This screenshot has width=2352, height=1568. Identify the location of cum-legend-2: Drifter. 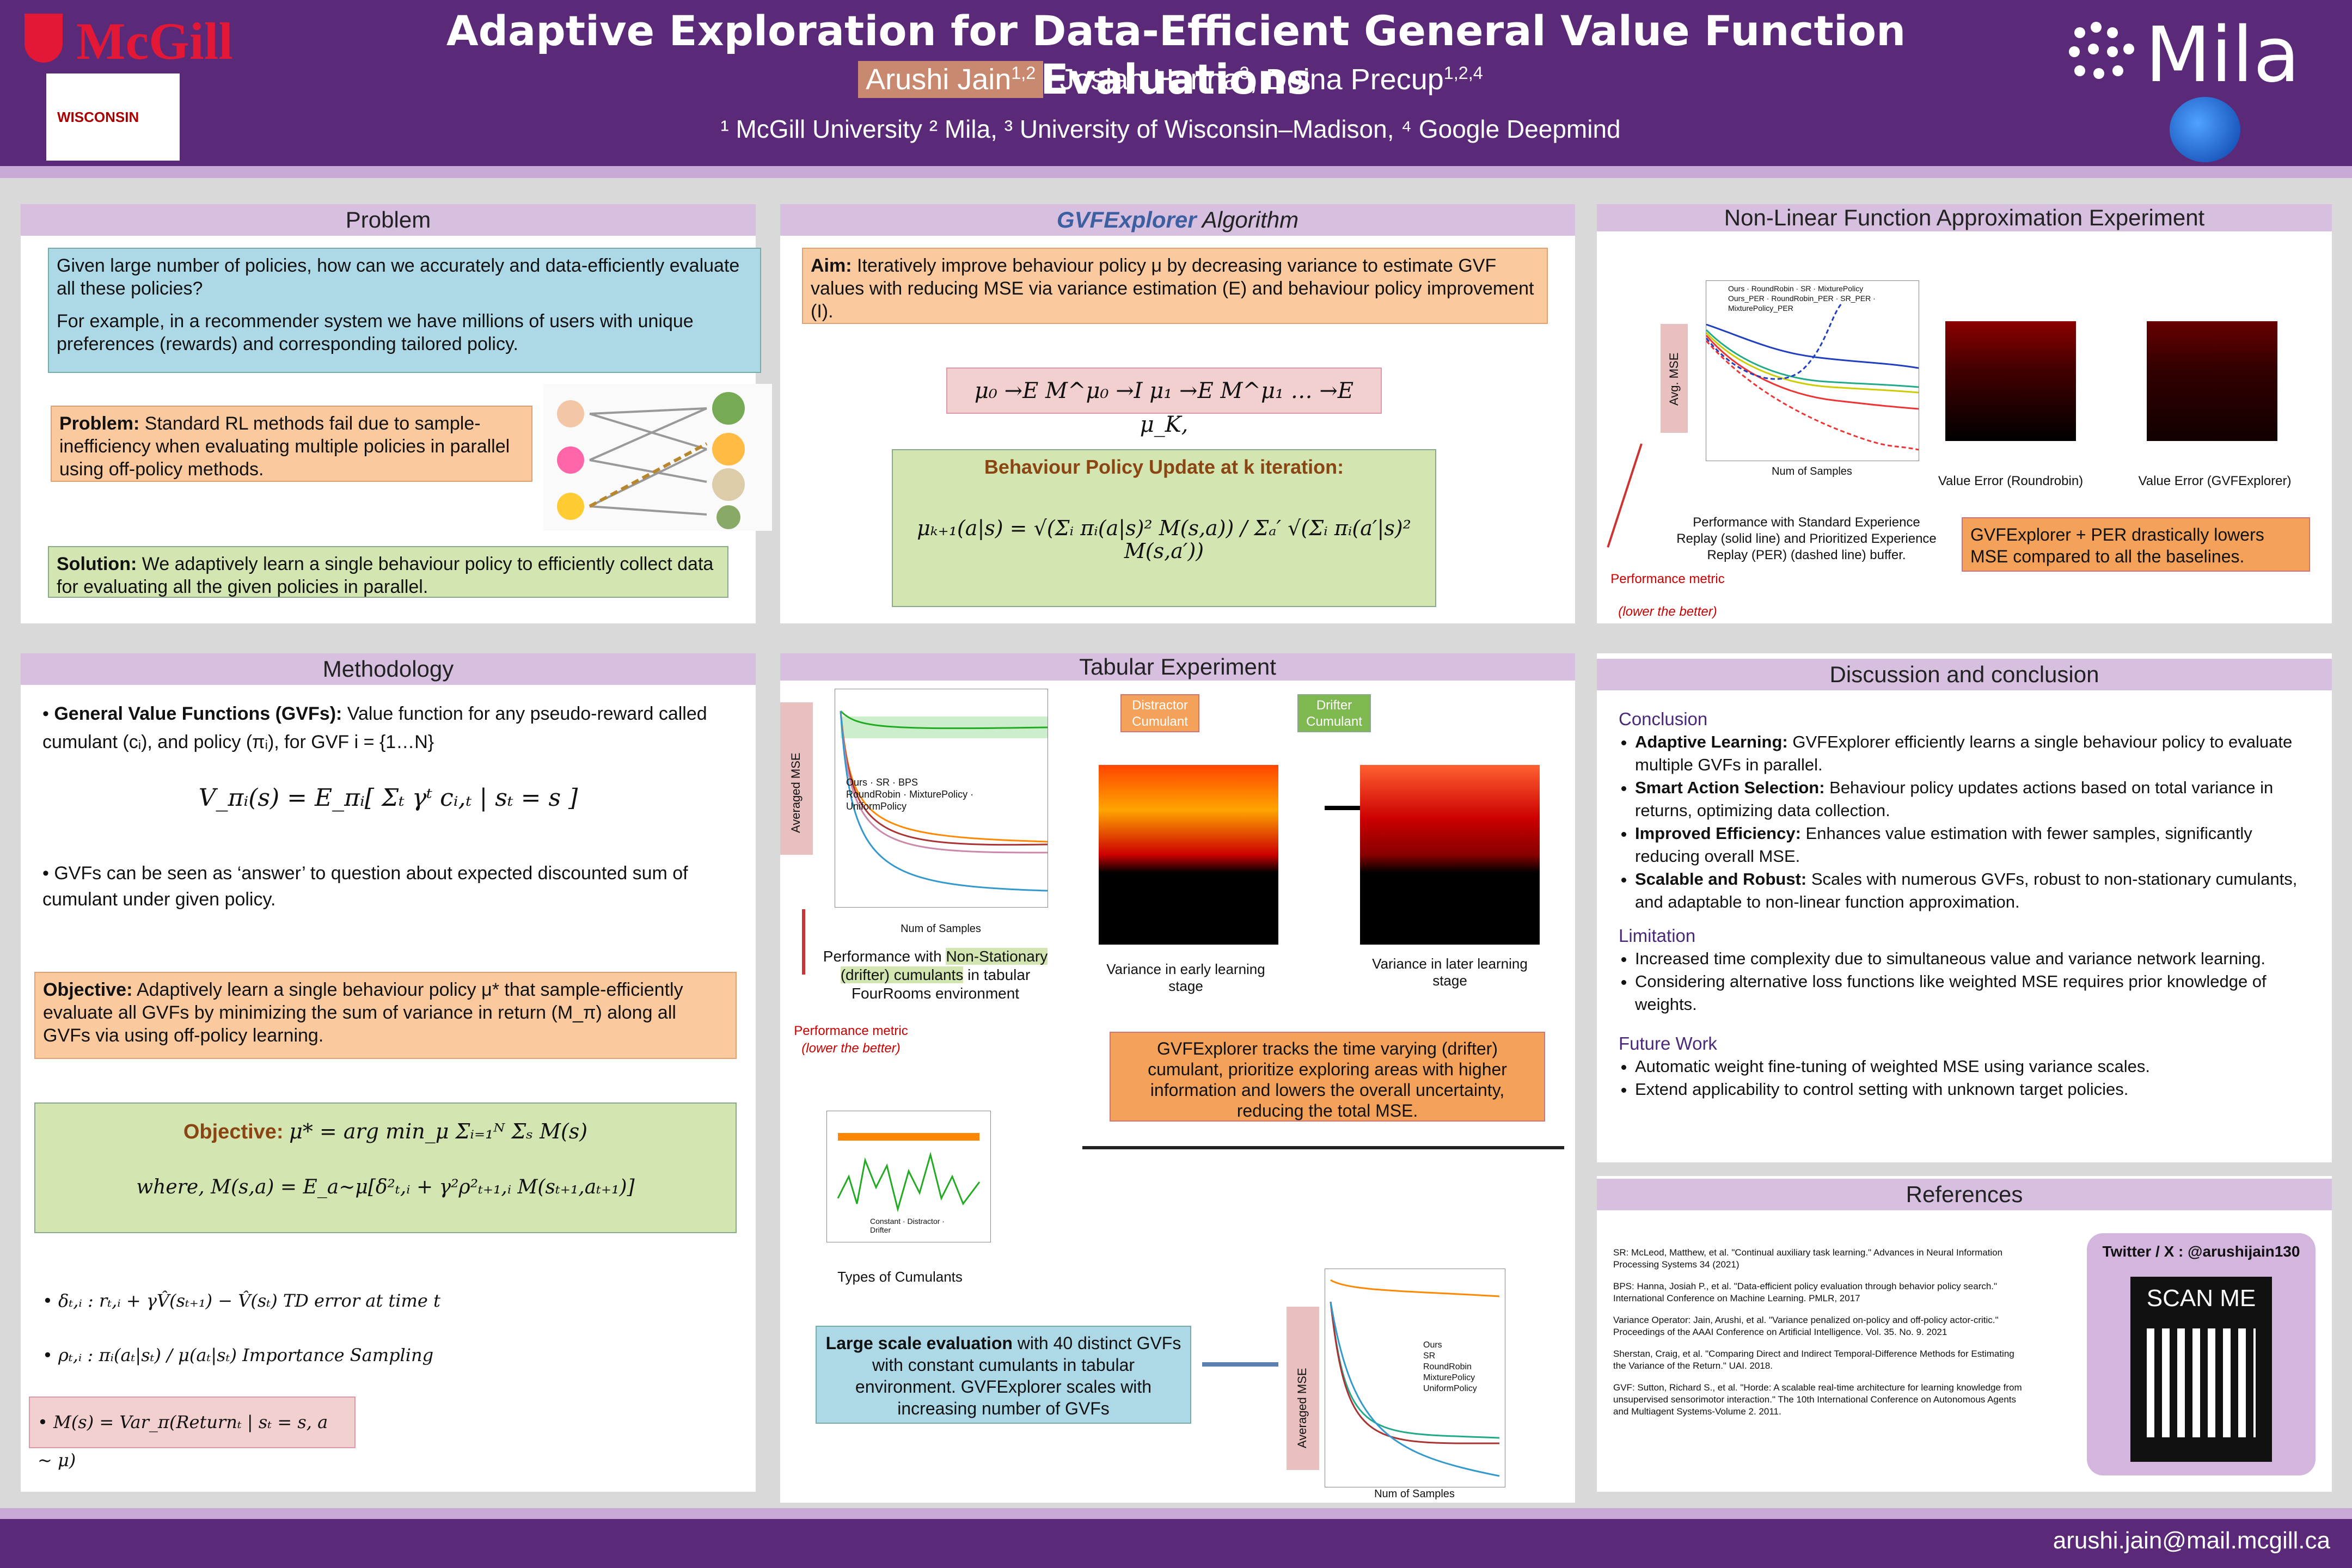
(880, 1230).